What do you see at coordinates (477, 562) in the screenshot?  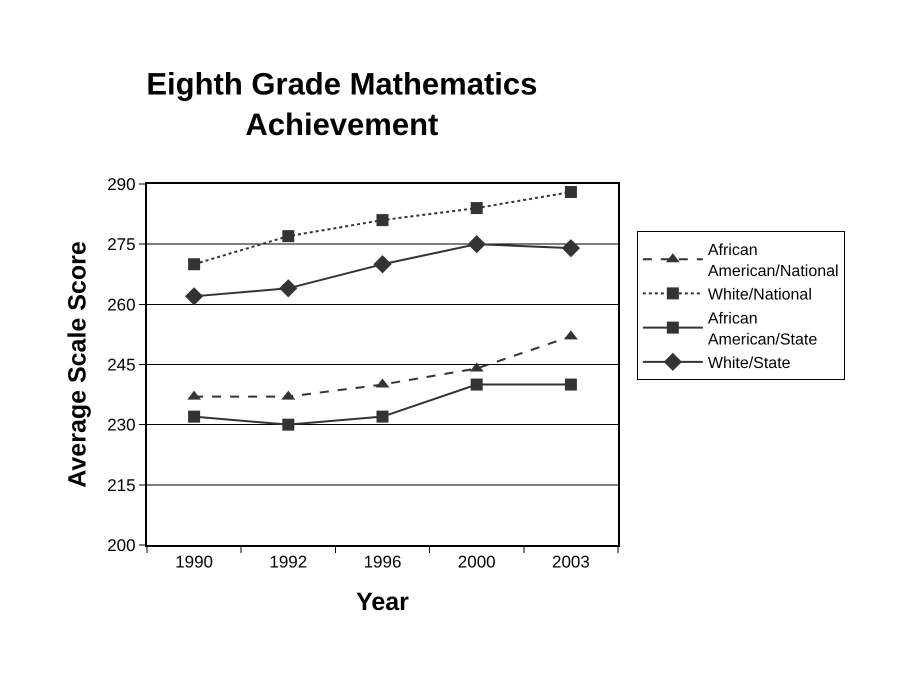 I see `x-tick-label: 2000` at bounding box center [477, 562].